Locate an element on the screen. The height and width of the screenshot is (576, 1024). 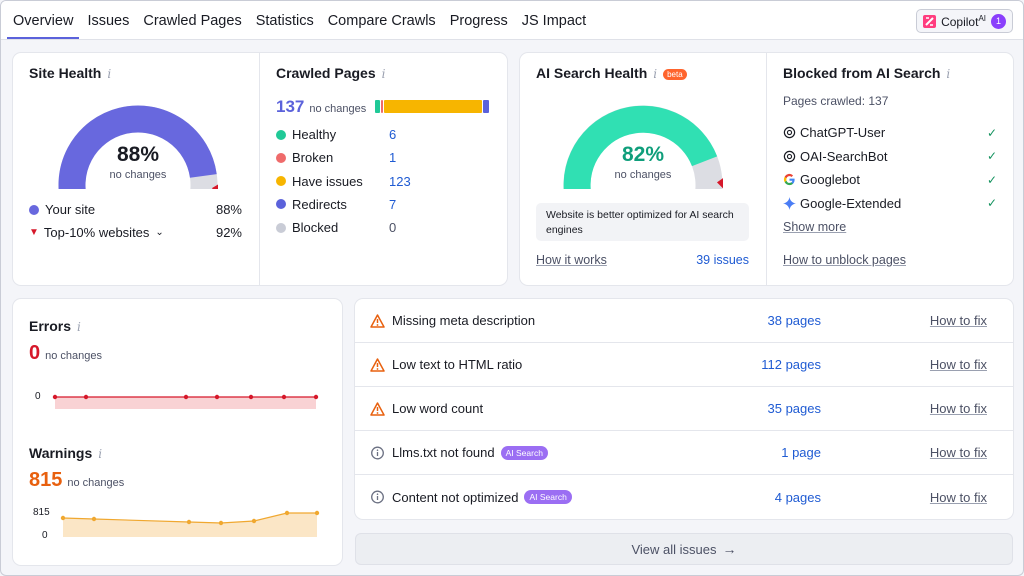
crawled-item-count: 7 is located at coordinates (393, 204).